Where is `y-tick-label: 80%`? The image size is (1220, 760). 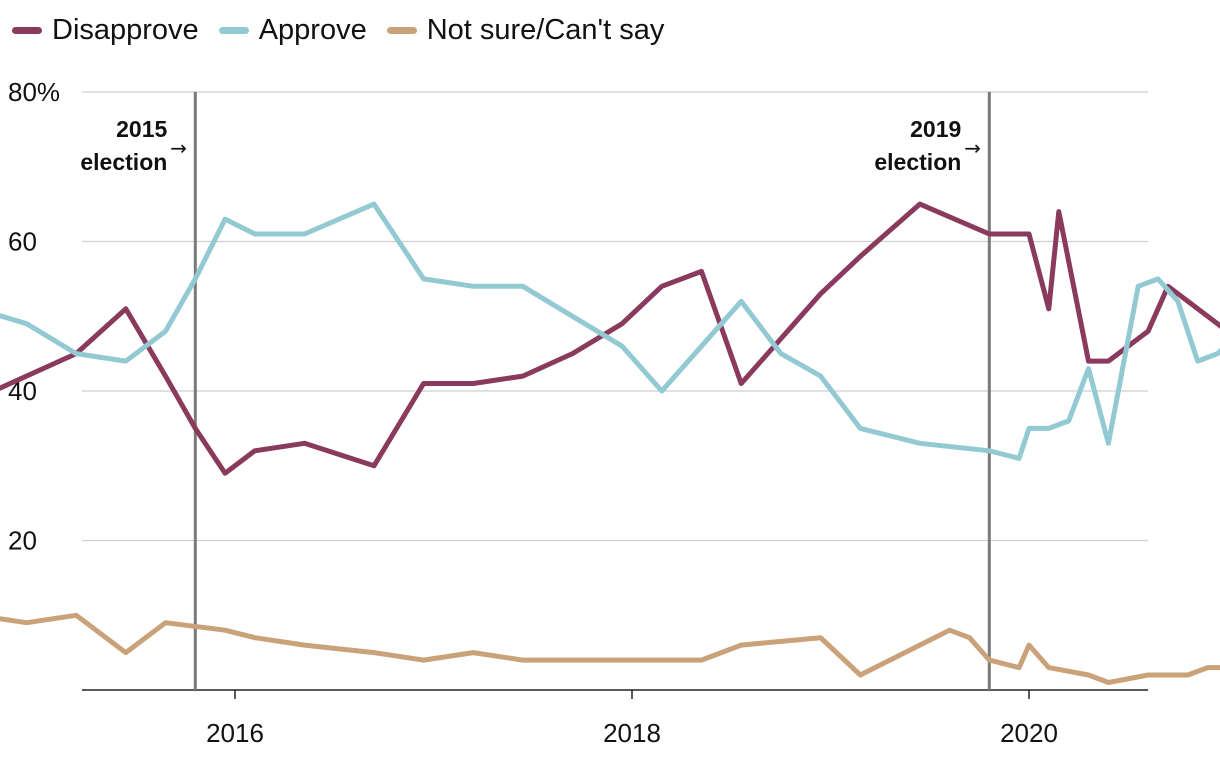 y-tick-label: 80% is located at coordinates (34, 92).